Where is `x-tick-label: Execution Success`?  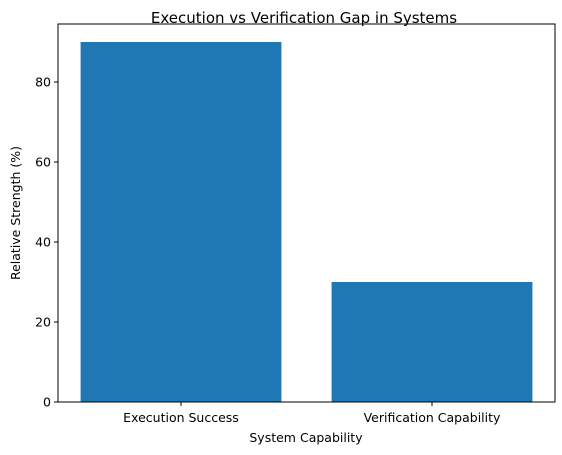
x-tick-label: Execution Success is located at coordinates (181, 417).